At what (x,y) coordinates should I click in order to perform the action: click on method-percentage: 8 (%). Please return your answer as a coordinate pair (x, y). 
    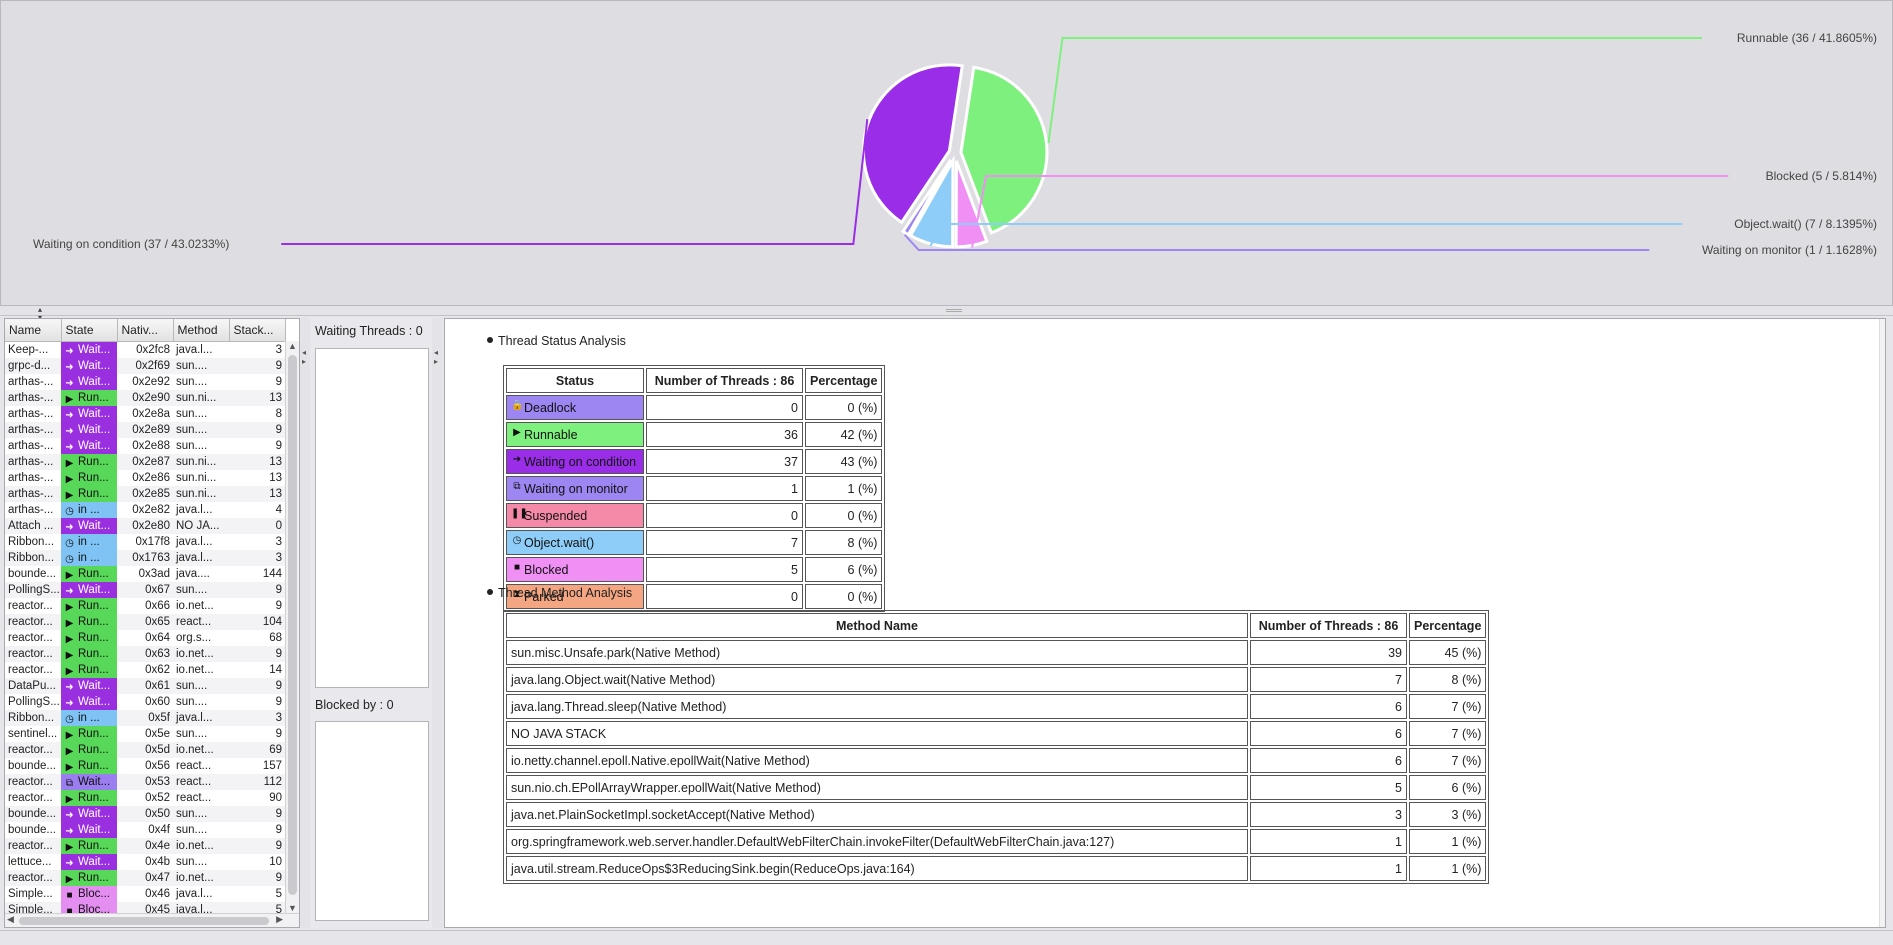
    Looking at the image, I should click on (1448, 679).